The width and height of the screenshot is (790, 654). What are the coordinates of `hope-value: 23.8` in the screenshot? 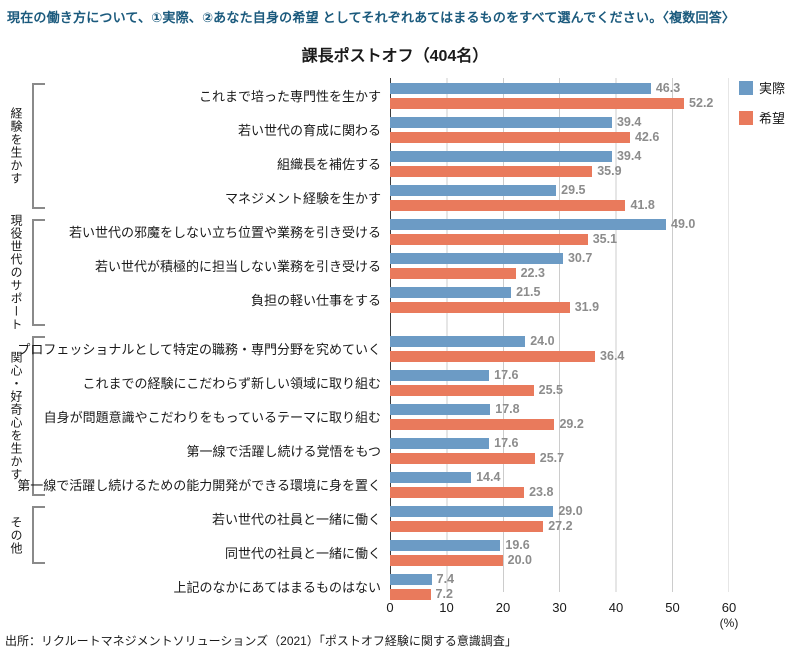 It's located at (541, 492).